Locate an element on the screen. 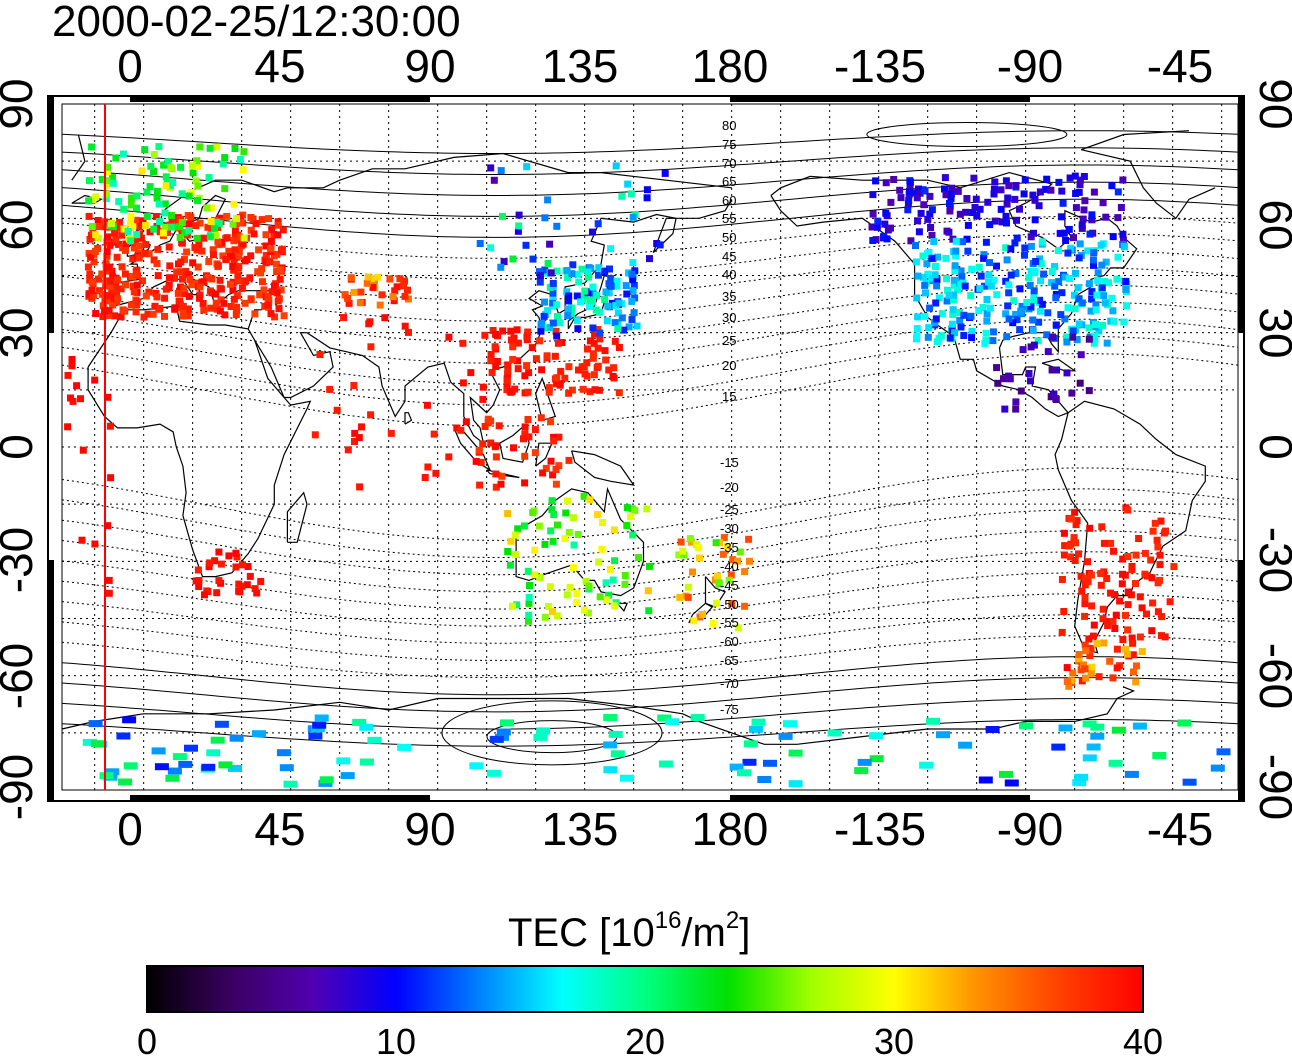 Image resolution: width=1292 pixels, height=1057 pixels. contour-label: 60 is located at coordinates (729, 200).